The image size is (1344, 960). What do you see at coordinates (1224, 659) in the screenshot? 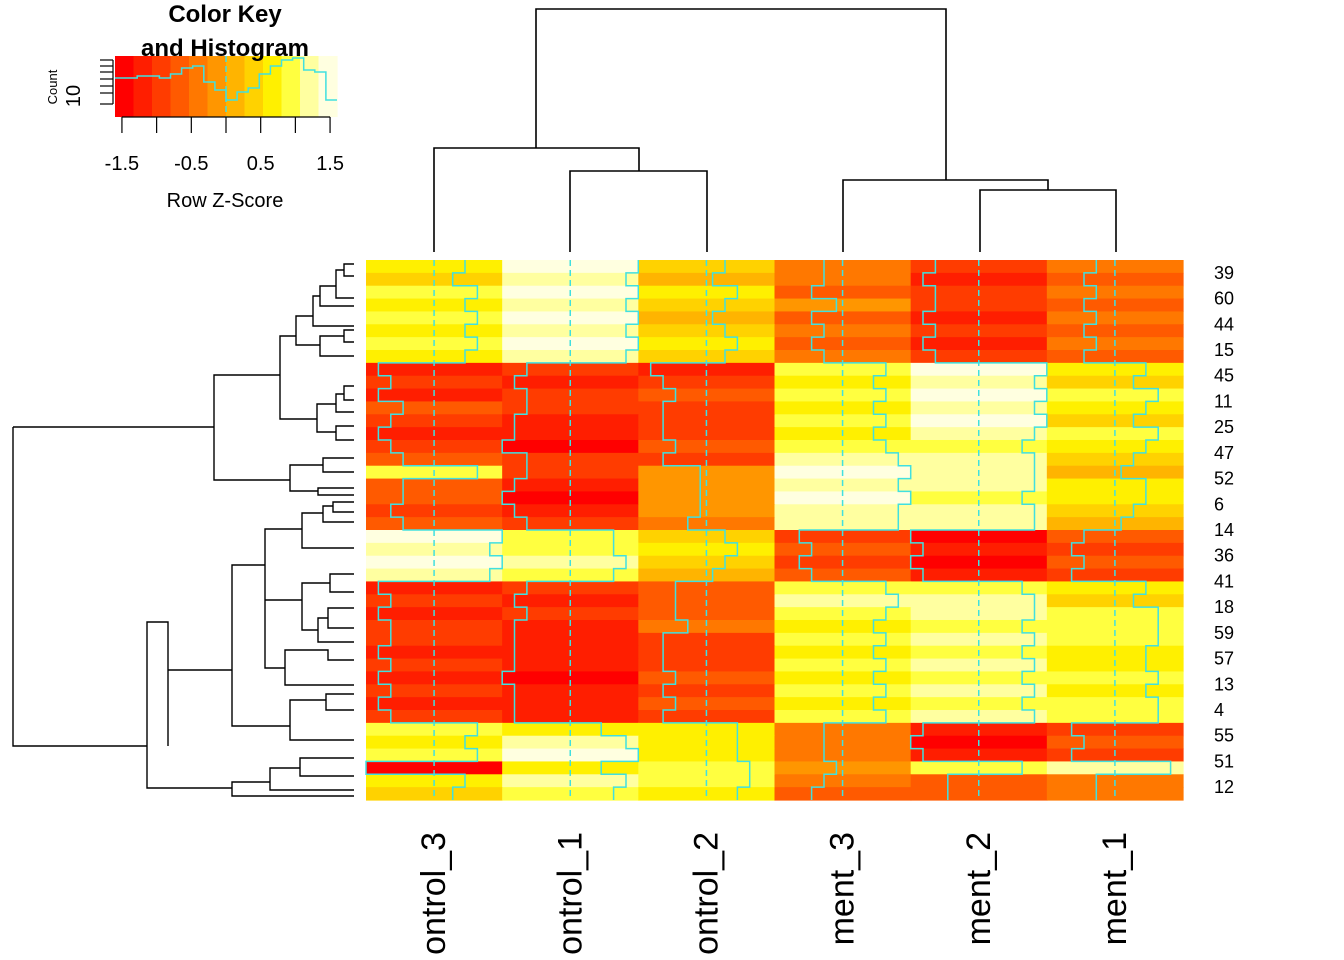
I see `row-label: 57` at bounding box center [1224, 659].